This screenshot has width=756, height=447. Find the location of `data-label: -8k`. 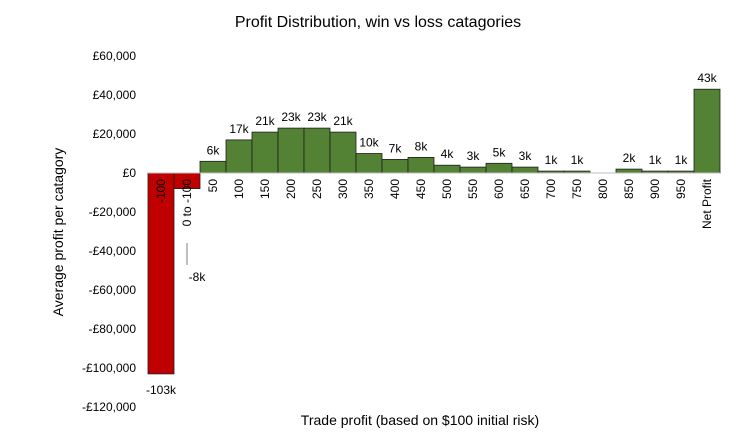

data-label: -8k is located at coordinates (198, 277).